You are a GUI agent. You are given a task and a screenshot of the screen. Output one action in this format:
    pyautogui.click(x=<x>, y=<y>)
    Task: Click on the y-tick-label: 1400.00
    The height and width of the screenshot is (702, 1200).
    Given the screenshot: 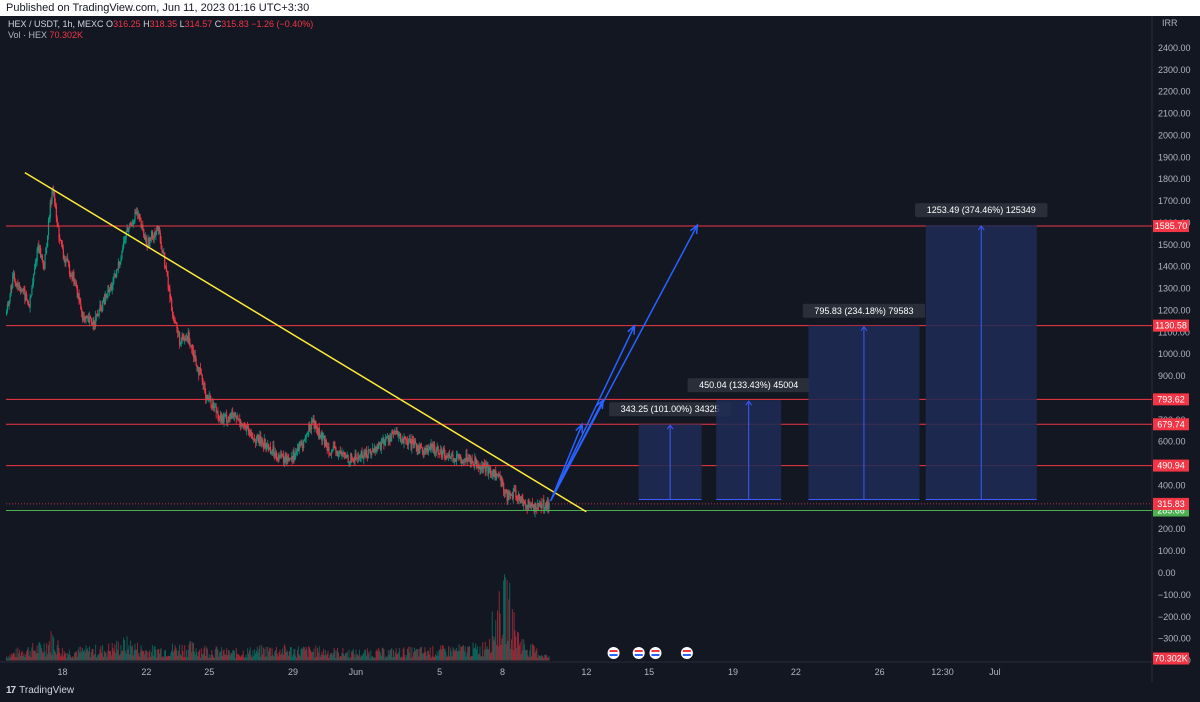 What is the action you would take?
    pyautogui.click(x=1174, y=267)
    